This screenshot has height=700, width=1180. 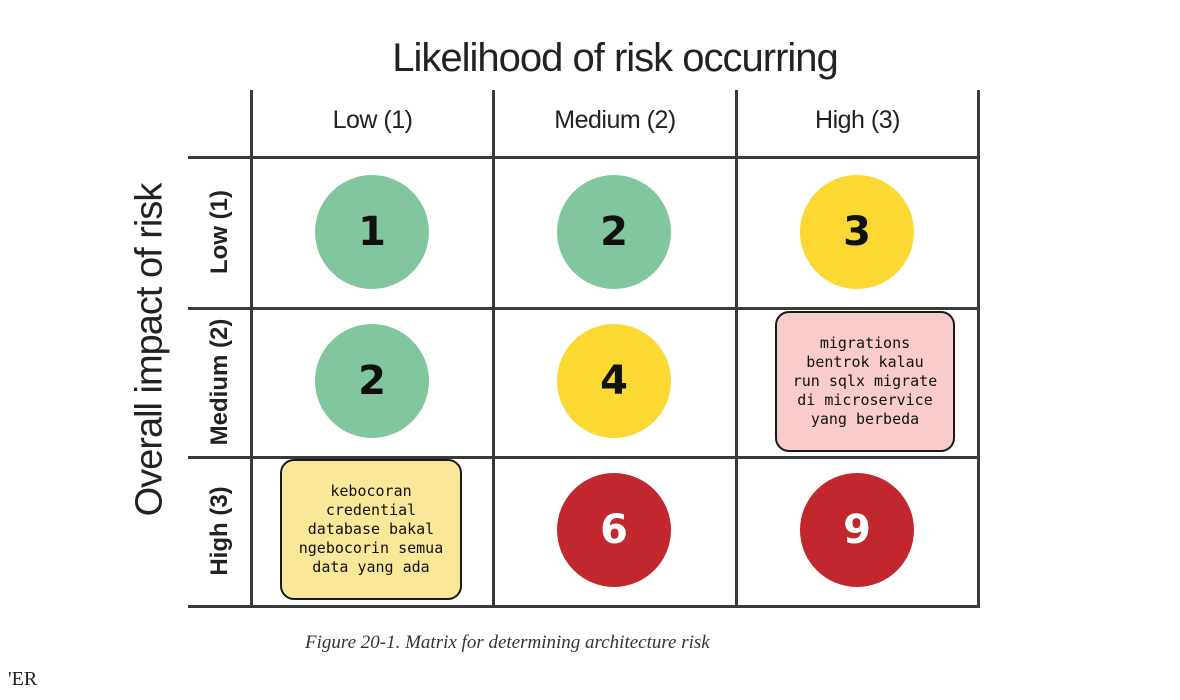 What do you see at coordinates (614, 381) in the screenshot?
I see `risk-score-medium-medium: 4` at bounding box center [614, 381].